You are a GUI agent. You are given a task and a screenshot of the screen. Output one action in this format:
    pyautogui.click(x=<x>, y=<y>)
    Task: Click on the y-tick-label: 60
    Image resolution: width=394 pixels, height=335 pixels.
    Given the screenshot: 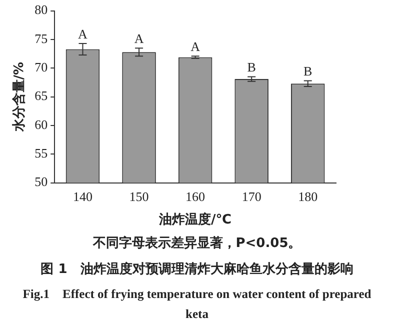 What is the action you would take?
    pyautogui.click(x=41, y=124)
    